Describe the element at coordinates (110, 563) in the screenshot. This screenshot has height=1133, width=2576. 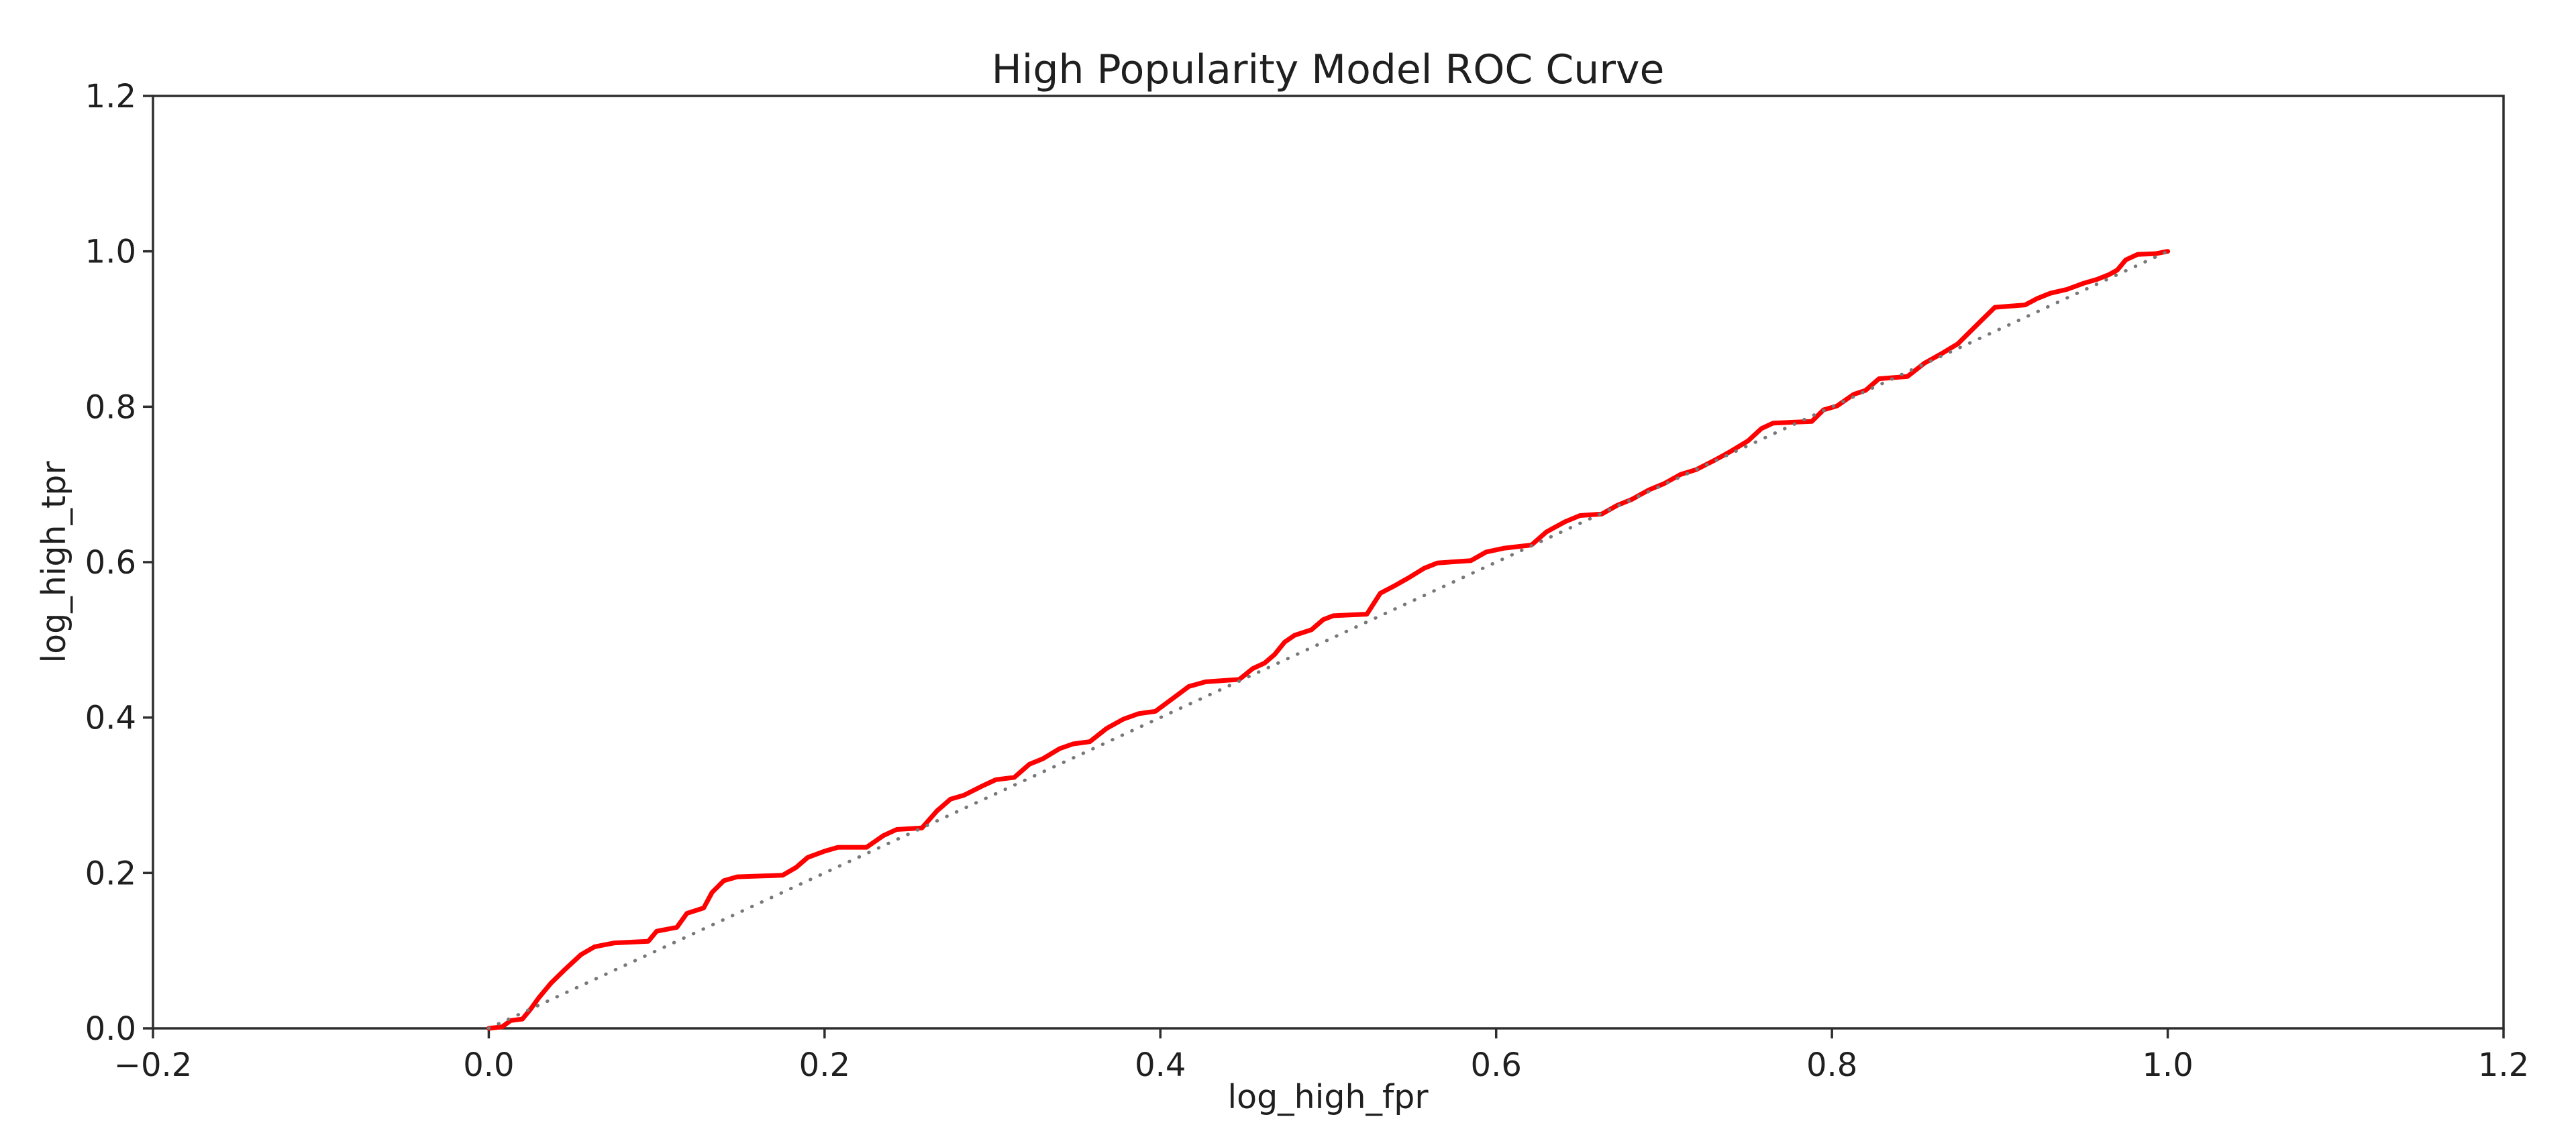
I see `y-tick-label: 0.6` at that location.